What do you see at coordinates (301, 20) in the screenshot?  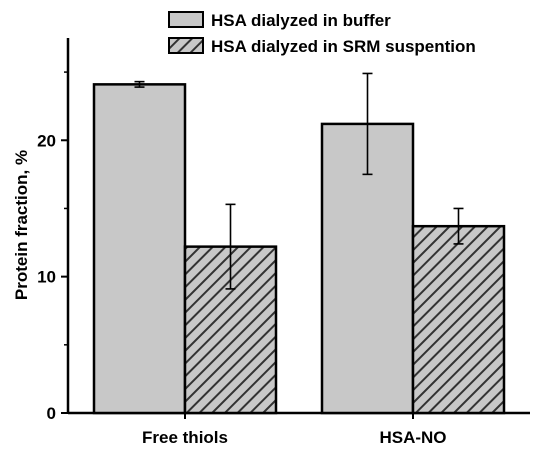 I see `legend-label-buffer: HSA dialyzed in buffer` at bounding box center [301, 20].